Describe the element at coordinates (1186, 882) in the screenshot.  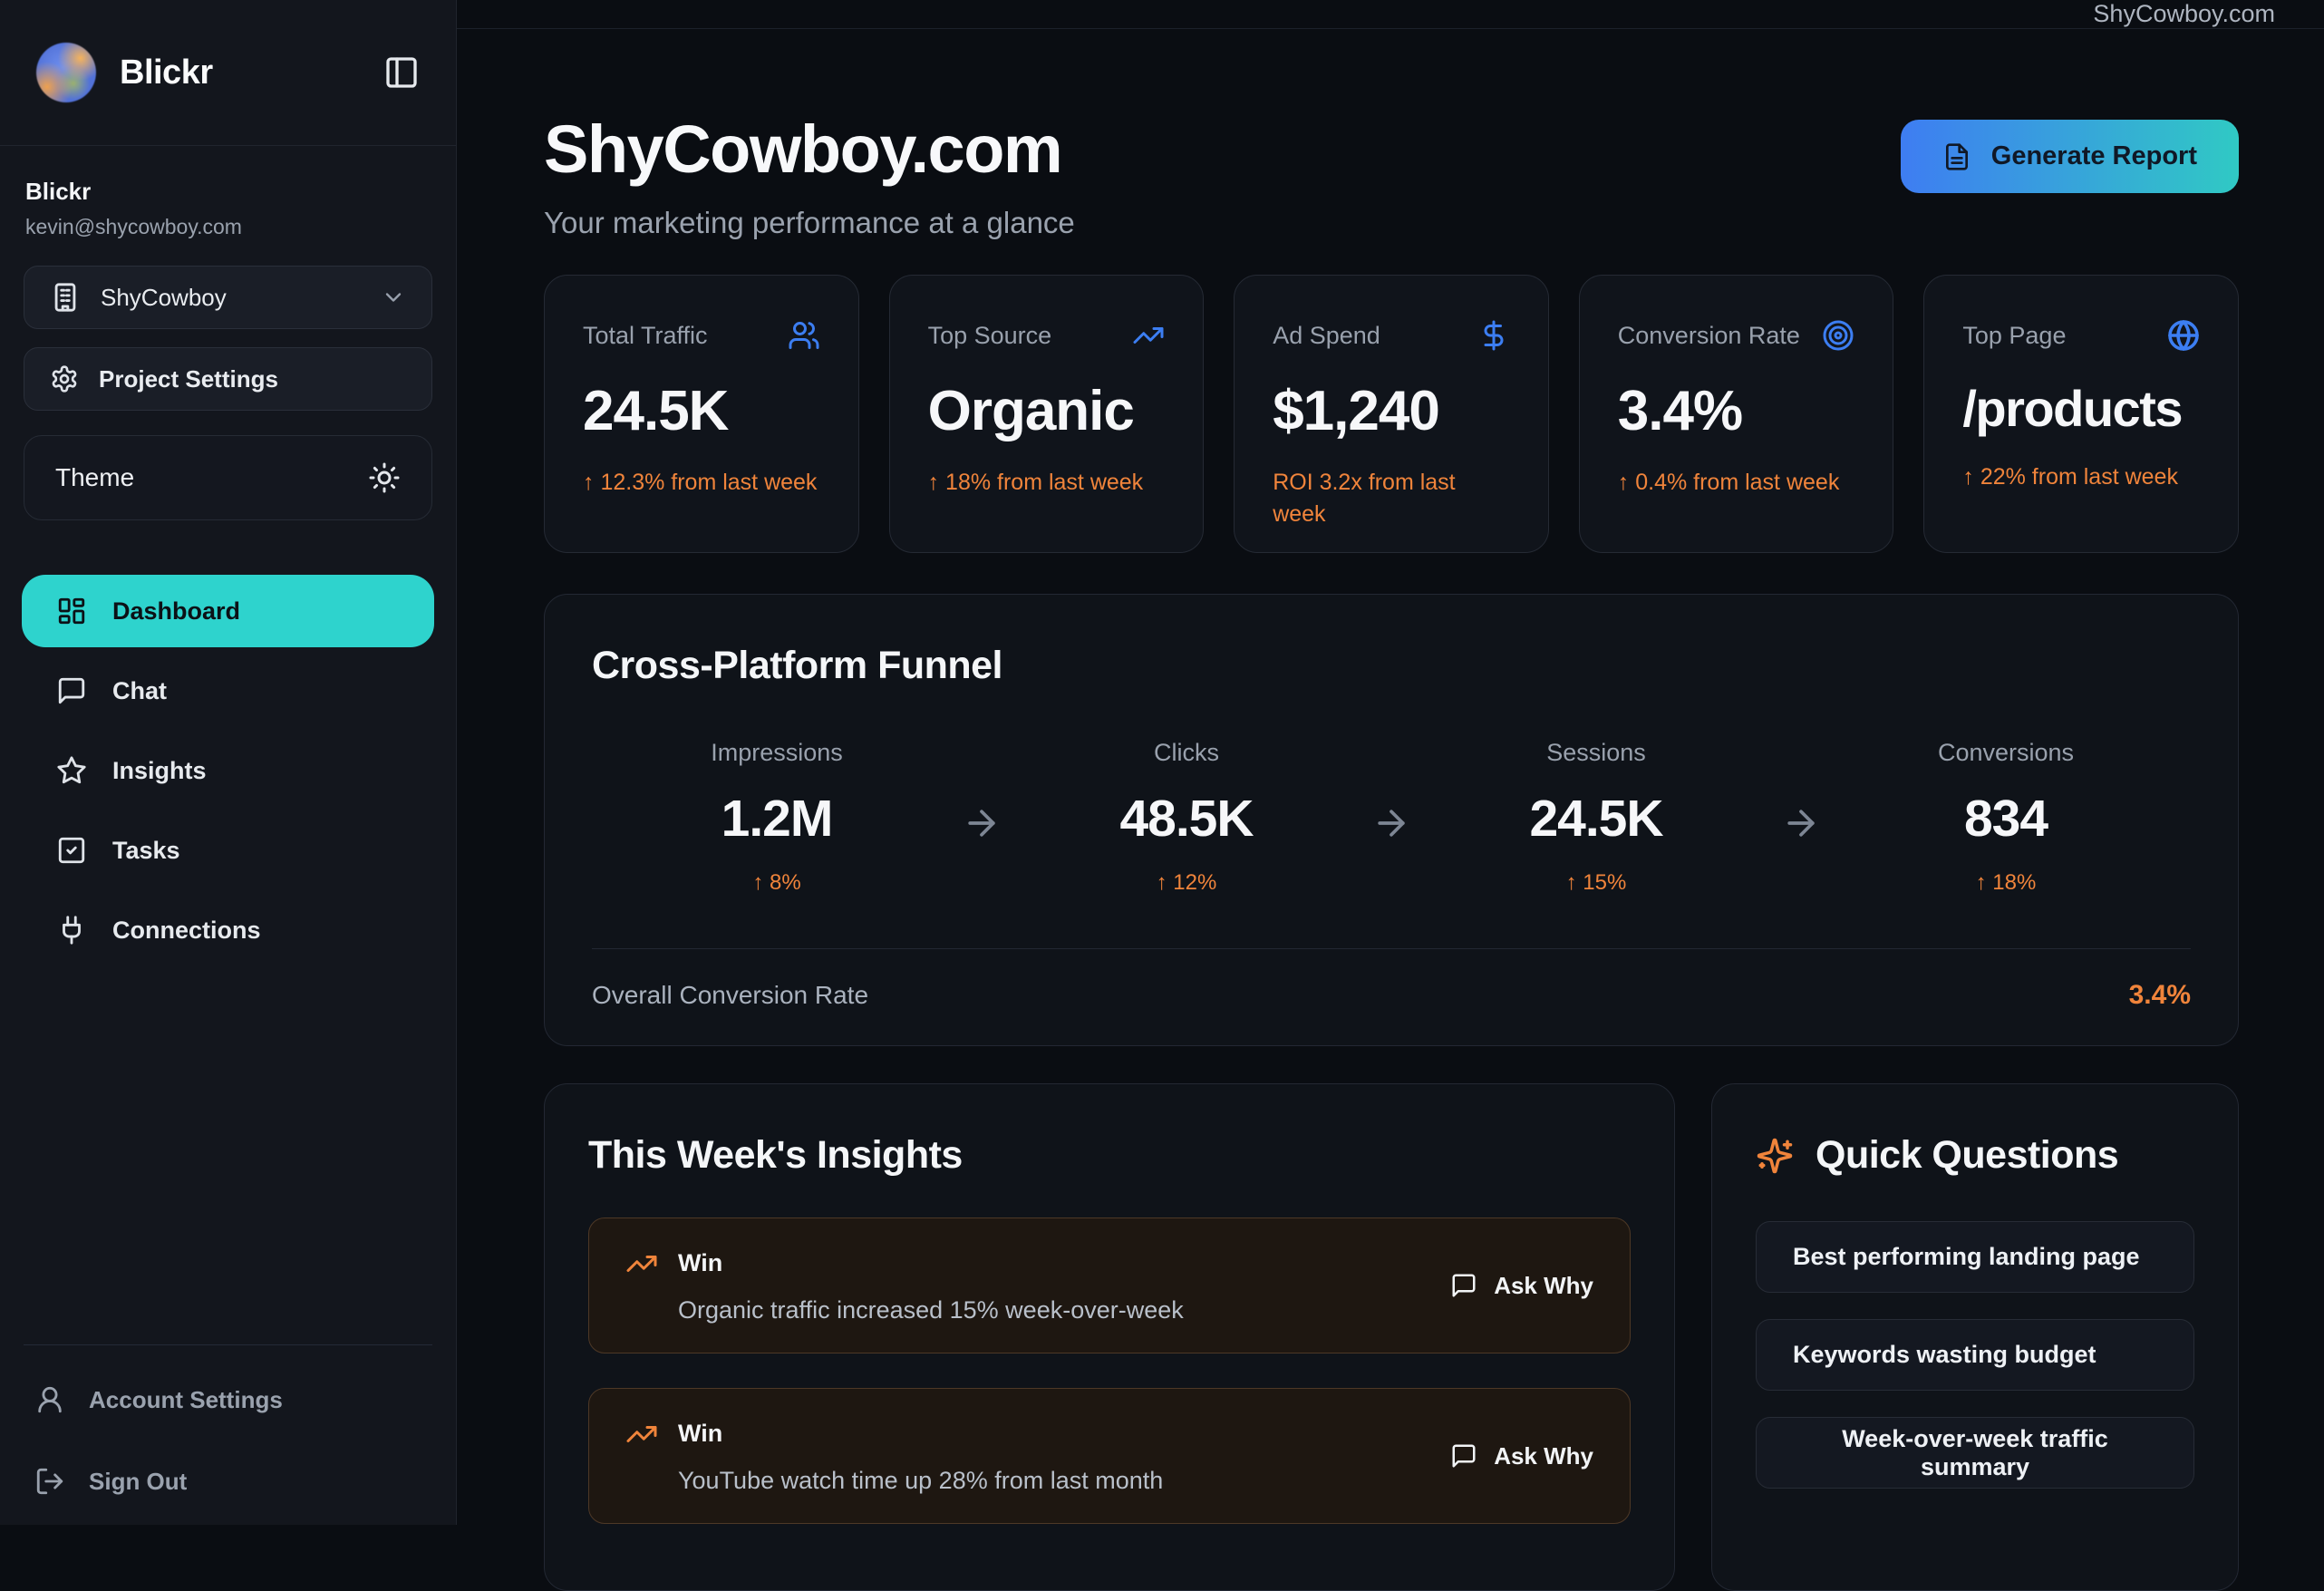
I see `stage-change: ↑ 12%` at that location.